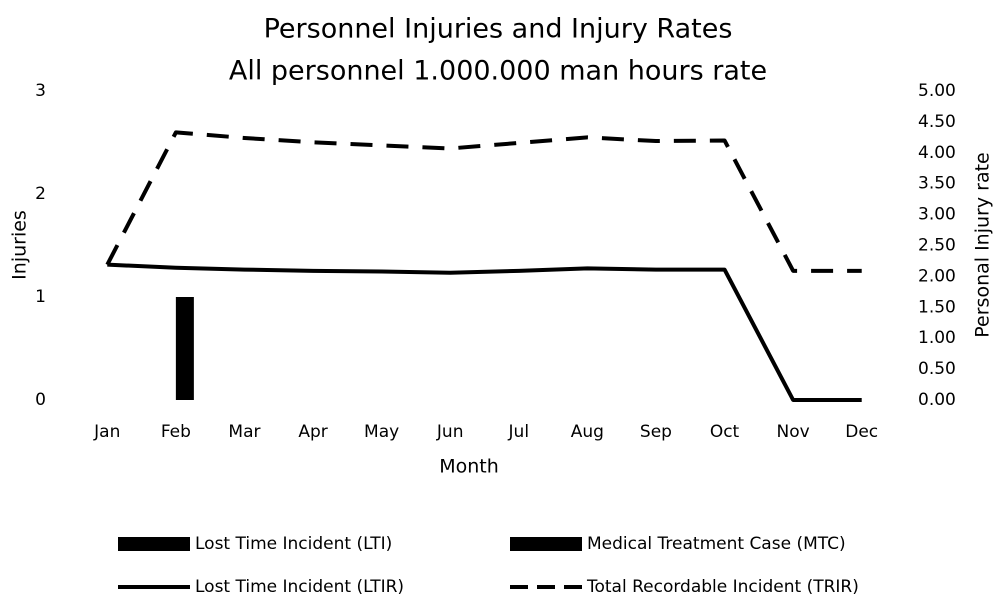  I want to click on legend-label: Lost Time Incident (LTIR), so click(299, 586).